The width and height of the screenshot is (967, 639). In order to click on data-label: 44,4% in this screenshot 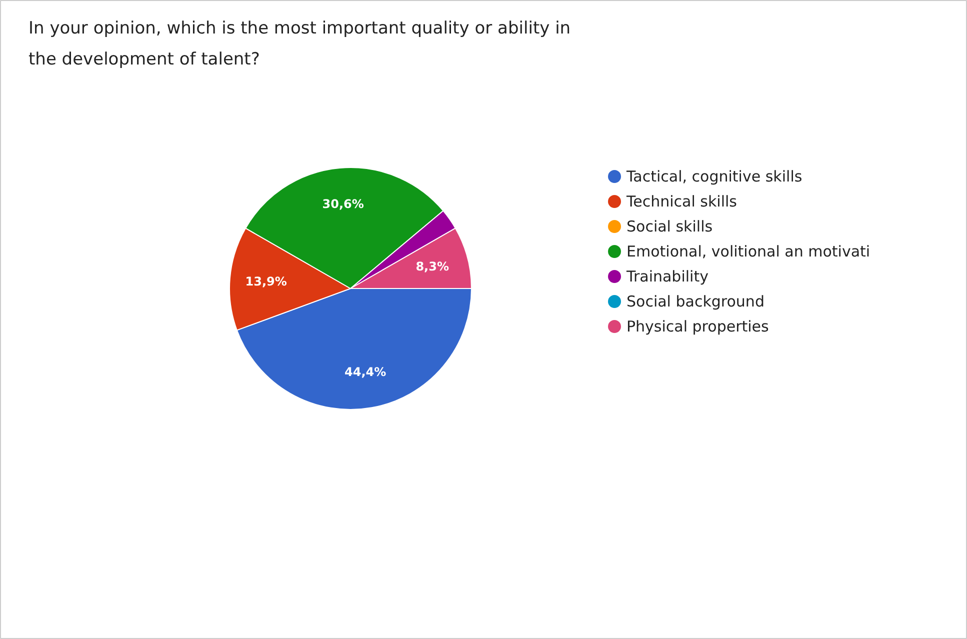, I will do `click(365, 371)`.